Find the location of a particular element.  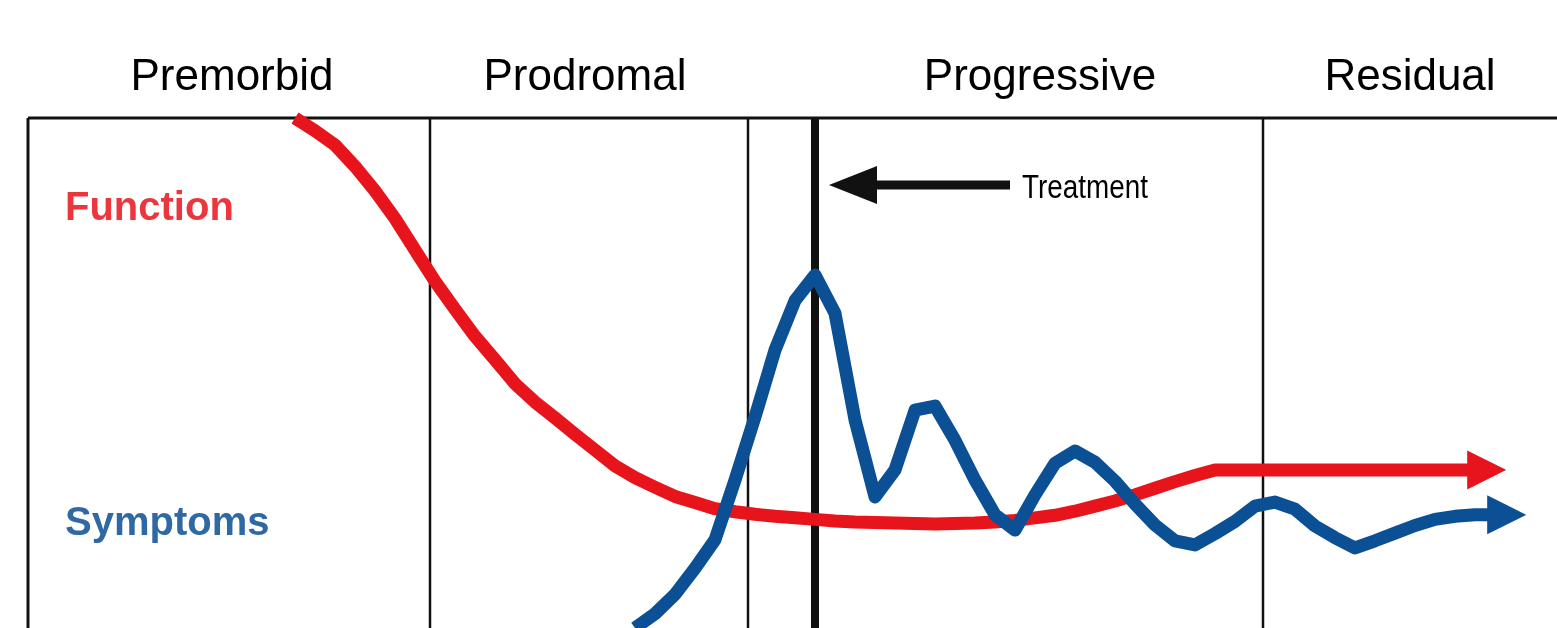

text: Premorbid is located at coordinates (232, 74).